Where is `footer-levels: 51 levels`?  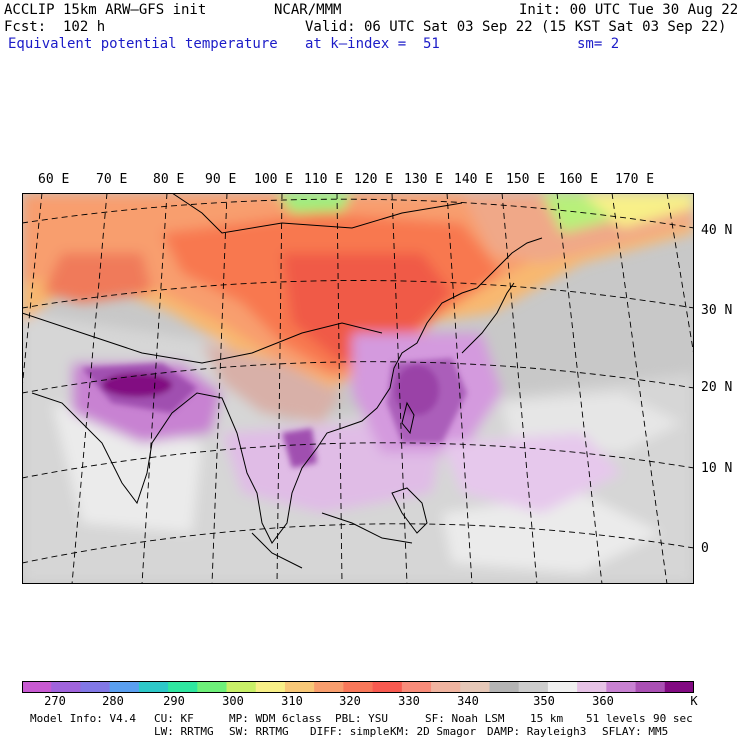 footer-levels: 51 levels is located at coordinates (616, 718).